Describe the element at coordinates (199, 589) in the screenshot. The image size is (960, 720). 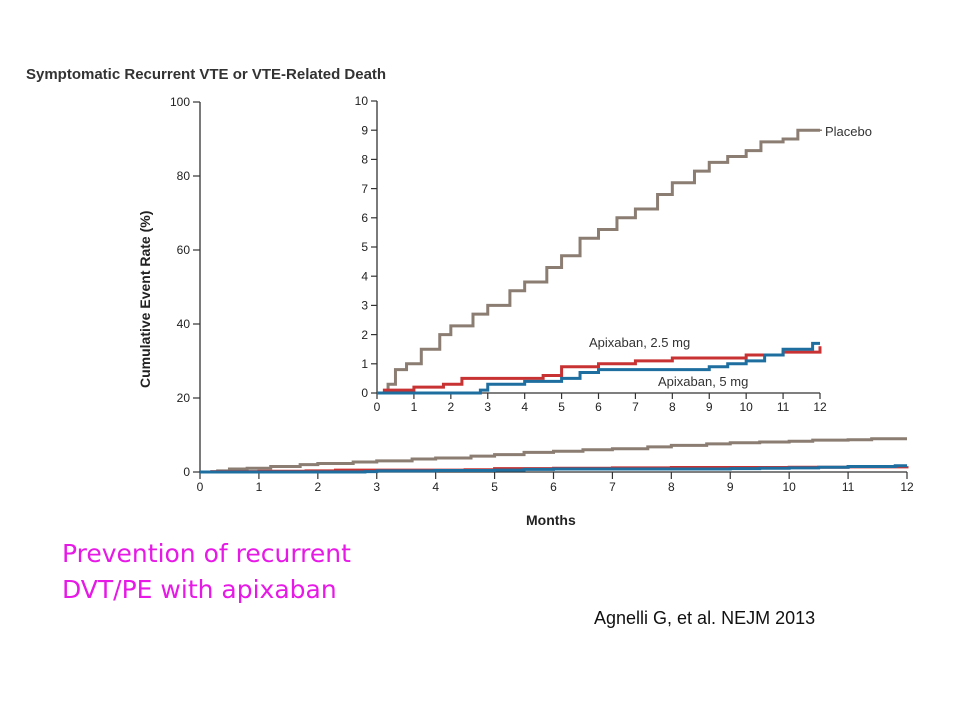
I see `caption-line-2: DVT/PE with apixaban` at that location.